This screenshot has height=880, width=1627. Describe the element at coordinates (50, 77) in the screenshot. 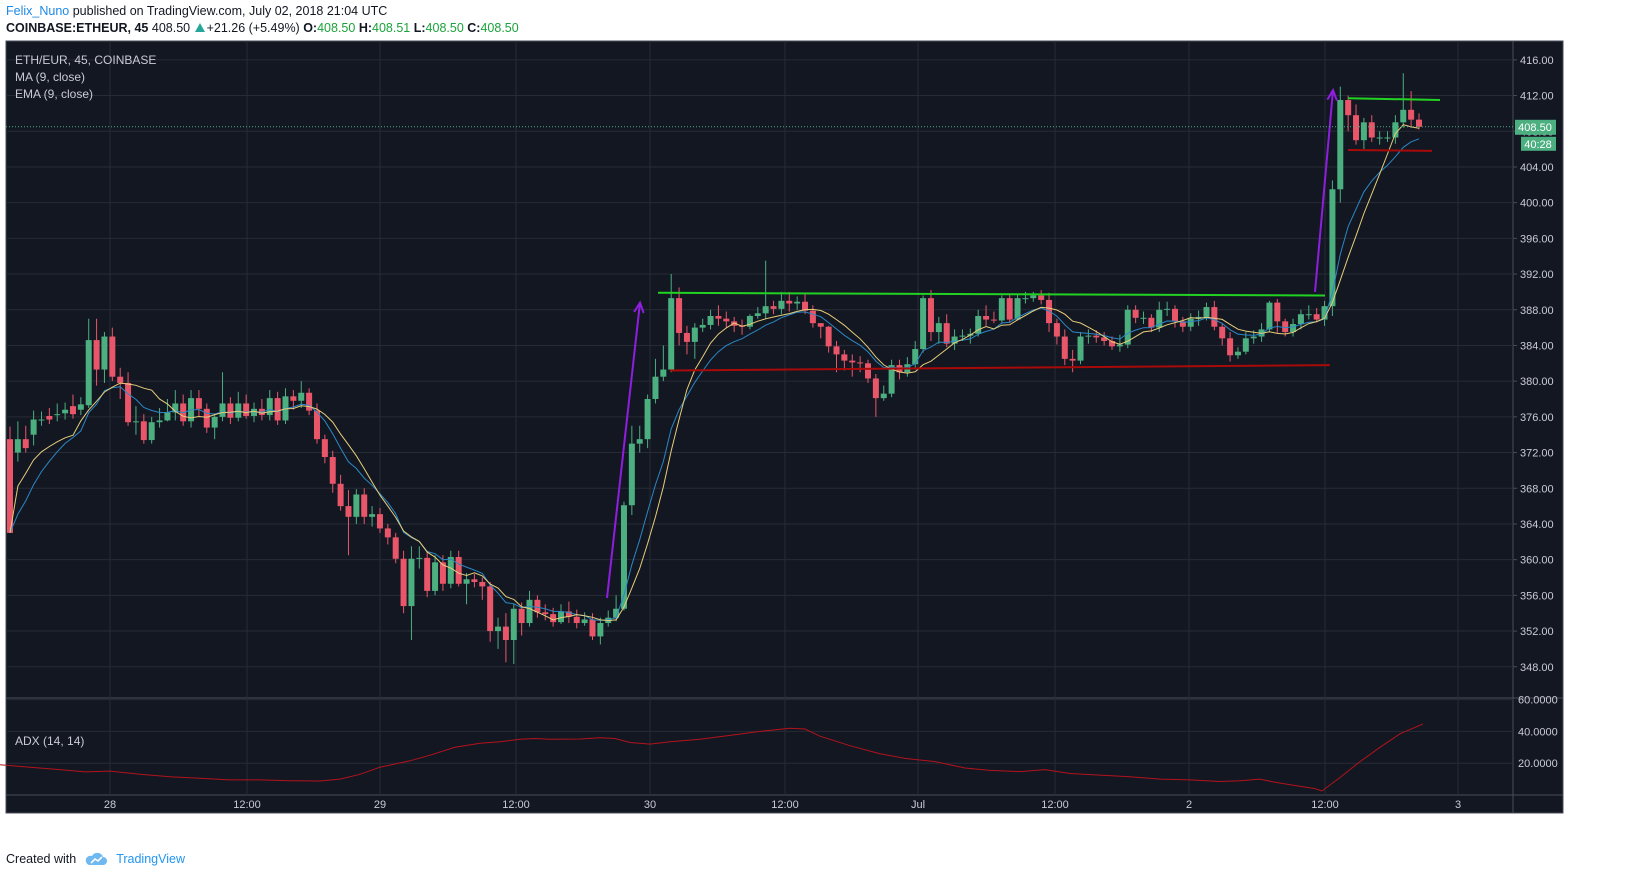

I see `ma-legend: MA (9, close)` at that location.